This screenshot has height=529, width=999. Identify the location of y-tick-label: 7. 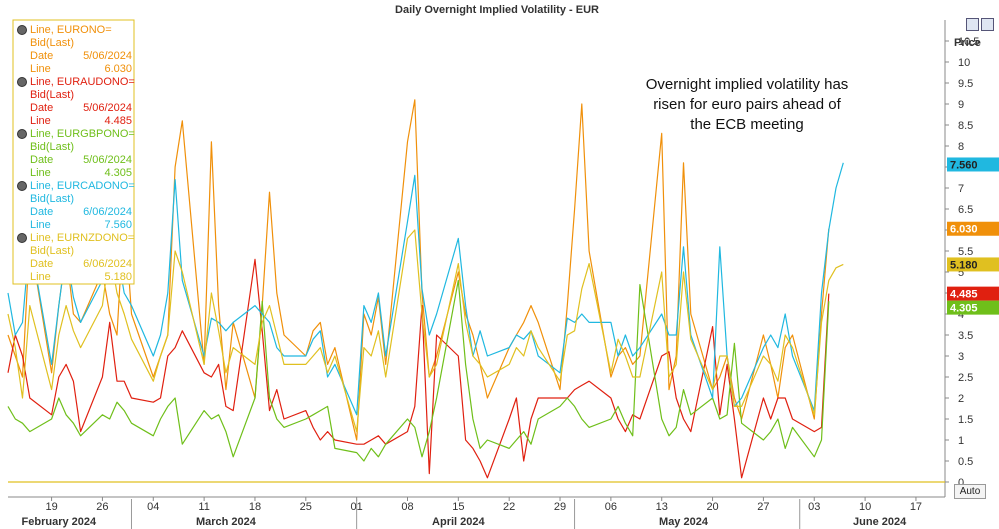
(961, 189).